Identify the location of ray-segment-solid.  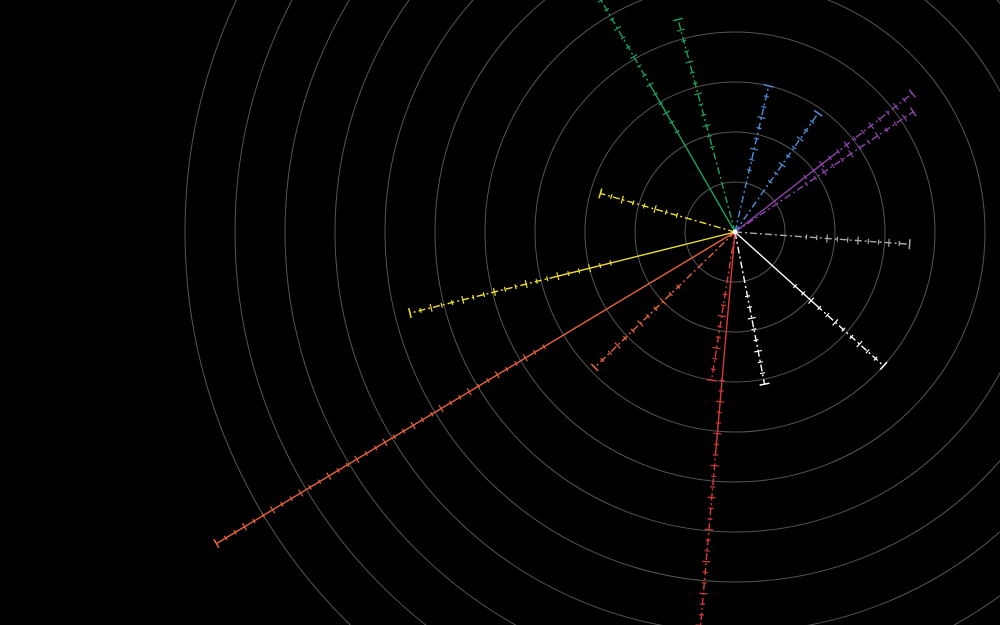
(783, 194).